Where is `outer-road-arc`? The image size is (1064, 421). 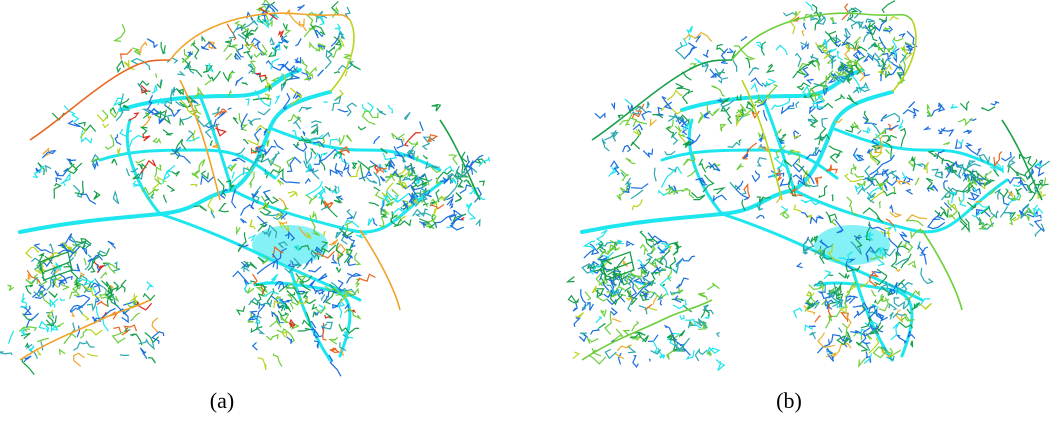 outer-road-arc is located at coordinates (342, 56).